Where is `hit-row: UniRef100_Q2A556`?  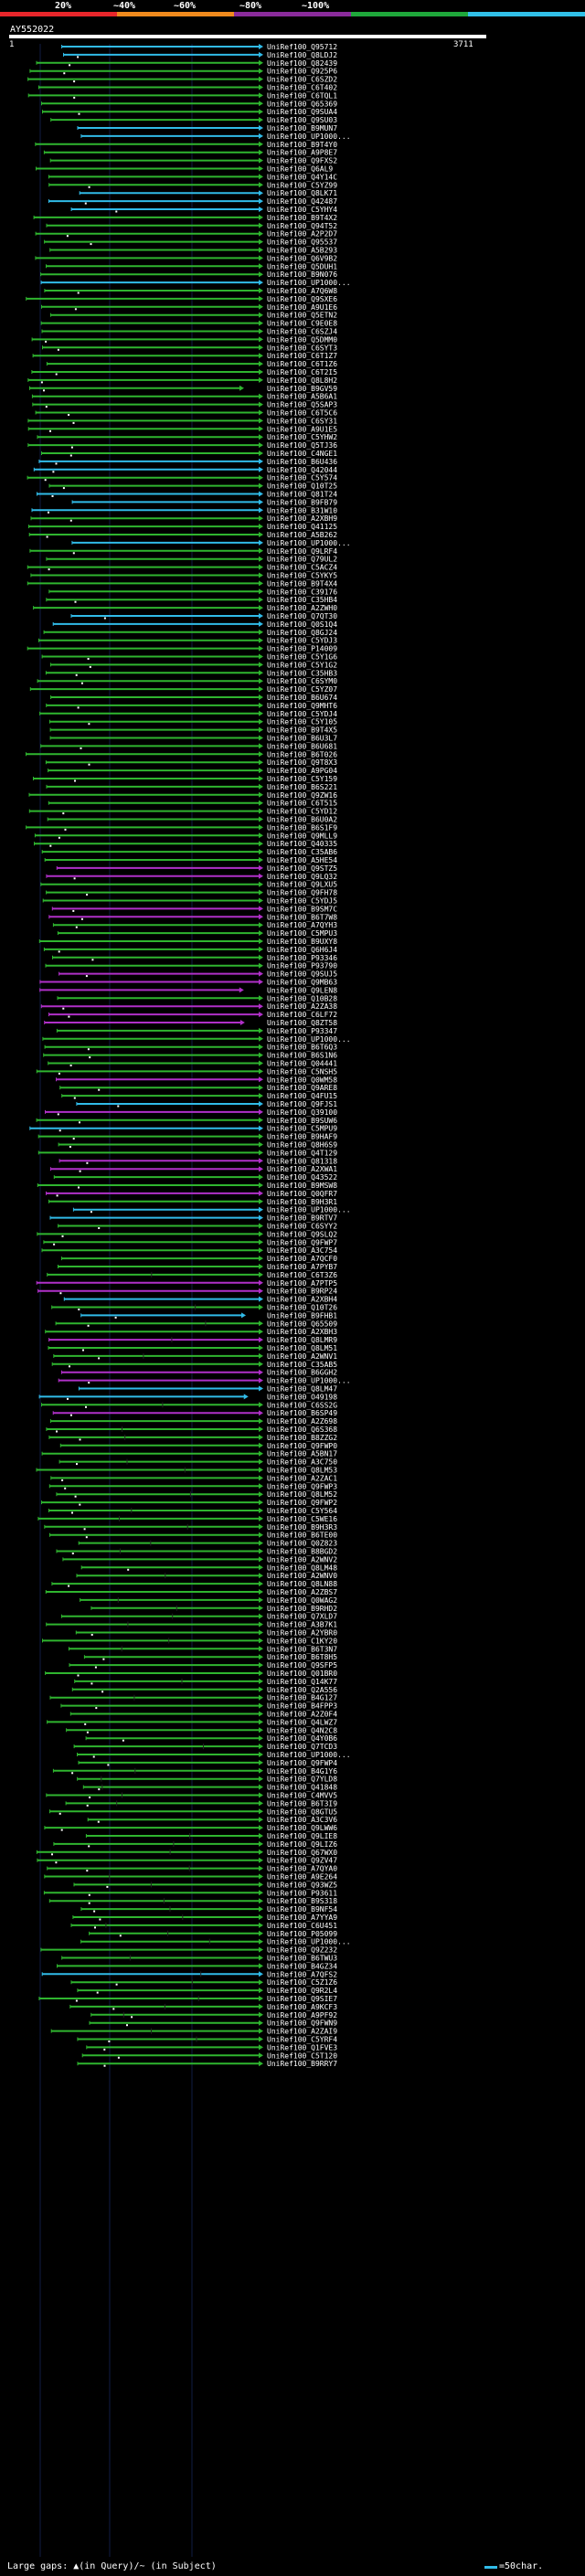 hit-row: UniRef100_Q2A556 is located at coordinates (204, 1690).